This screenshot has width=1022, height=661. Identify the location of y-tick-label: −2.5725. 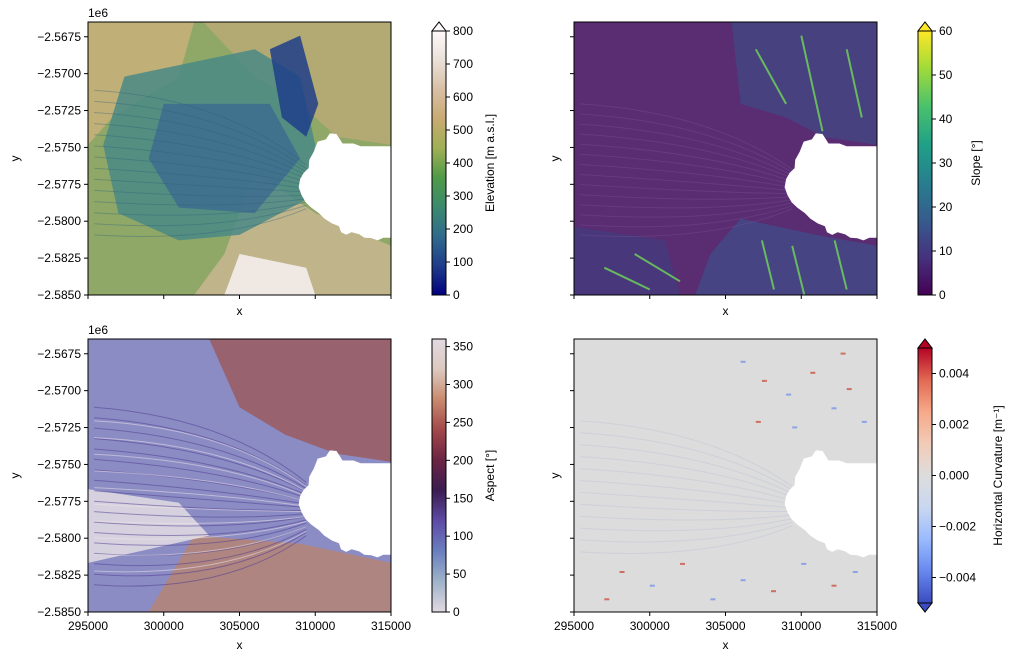
(59, 111).